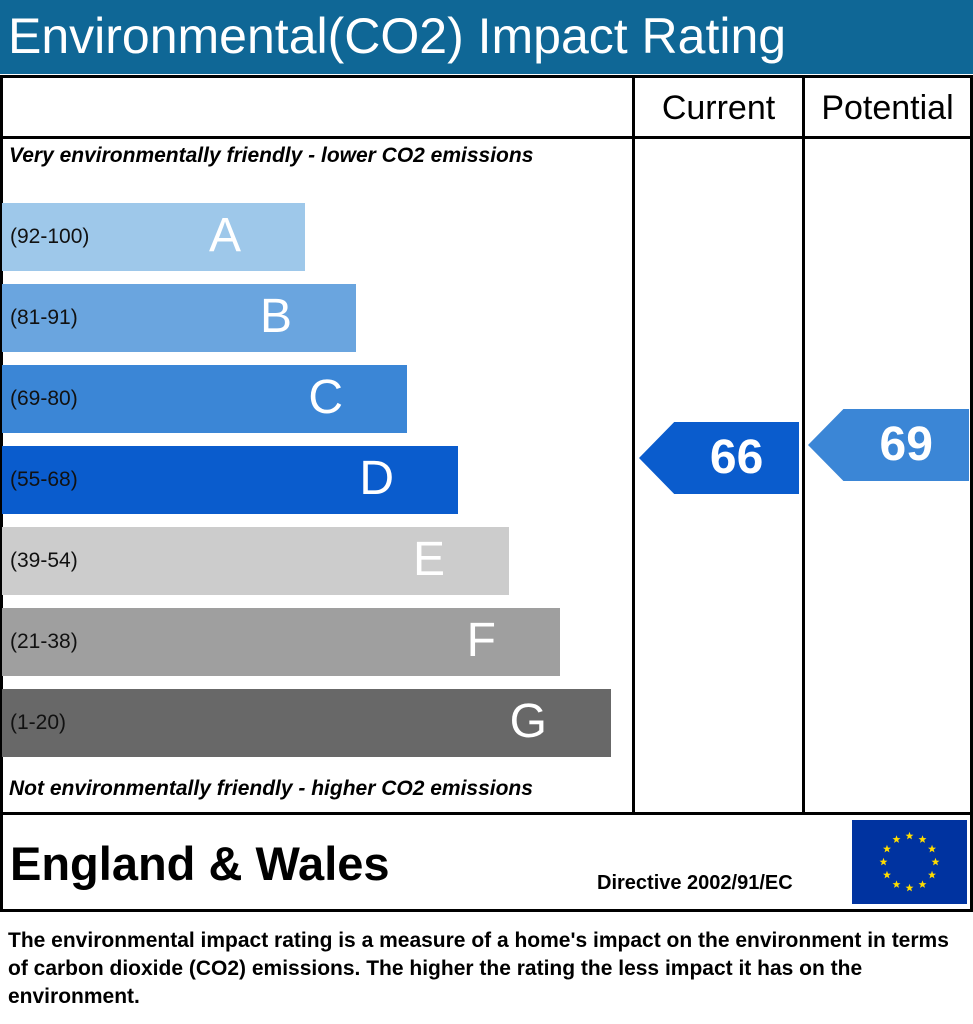  I want to click on rating-letter-b: B, so click(275, 316).